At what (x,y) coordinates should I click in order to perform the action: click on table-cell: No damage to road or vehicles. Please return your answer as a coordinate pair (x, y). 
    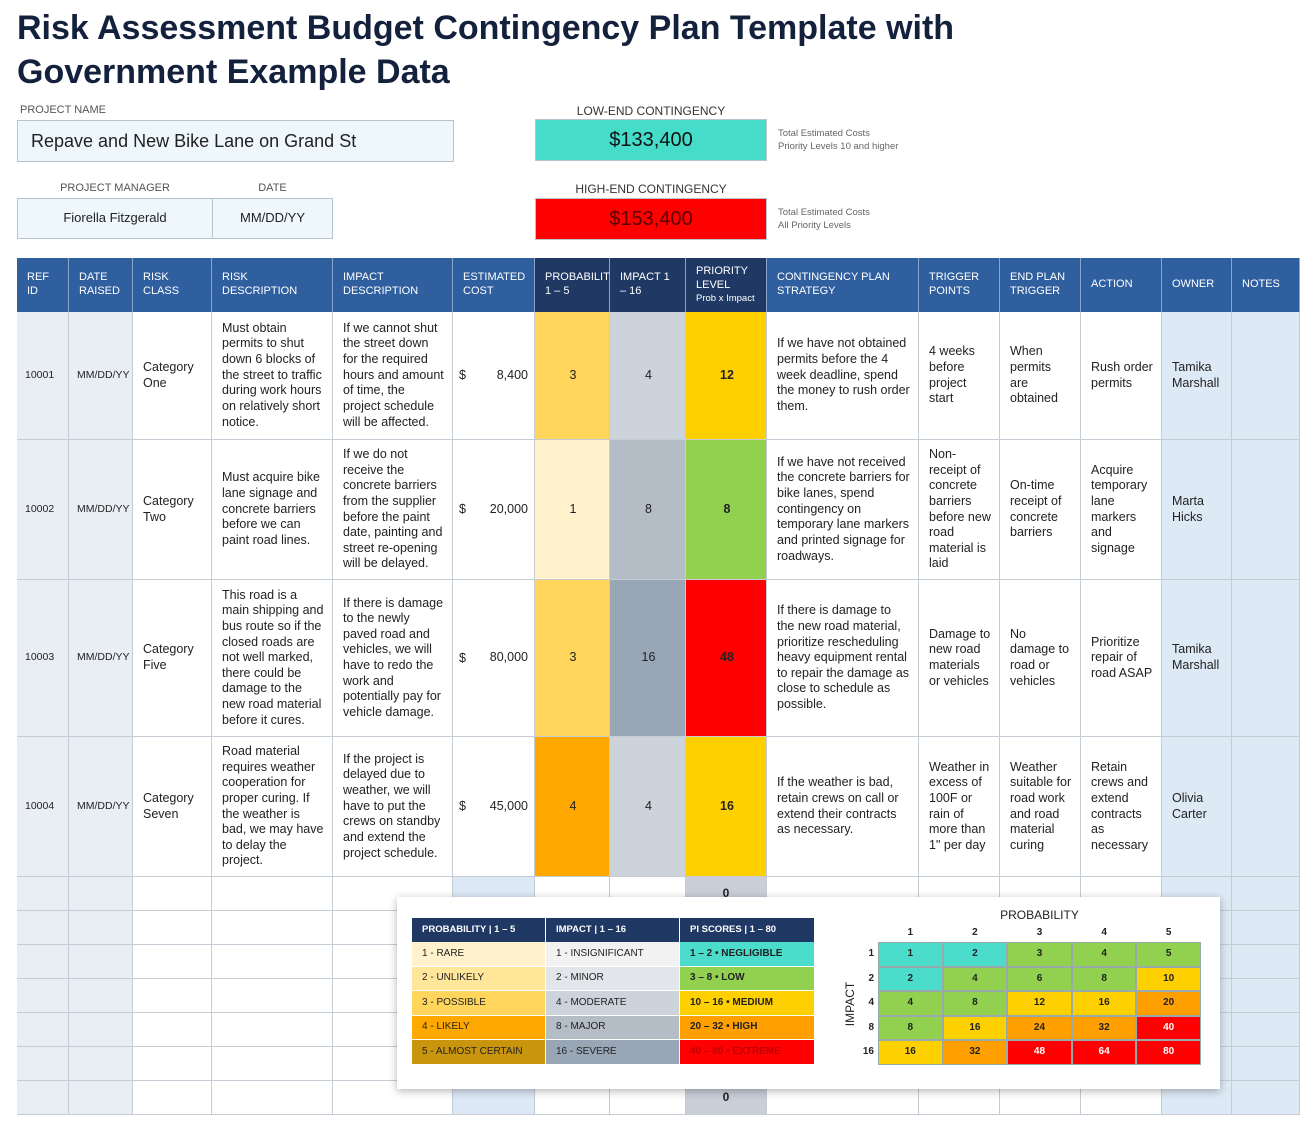
    Looking at the image, I should click on (1040, 658).